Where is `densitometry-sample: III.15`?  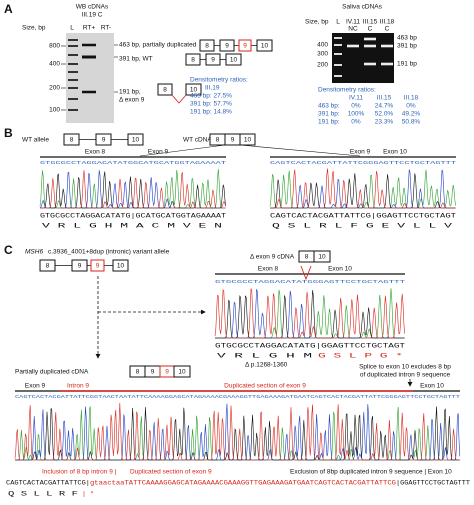 densitometry-sample: III.15 is located at coordinates (384, 98).